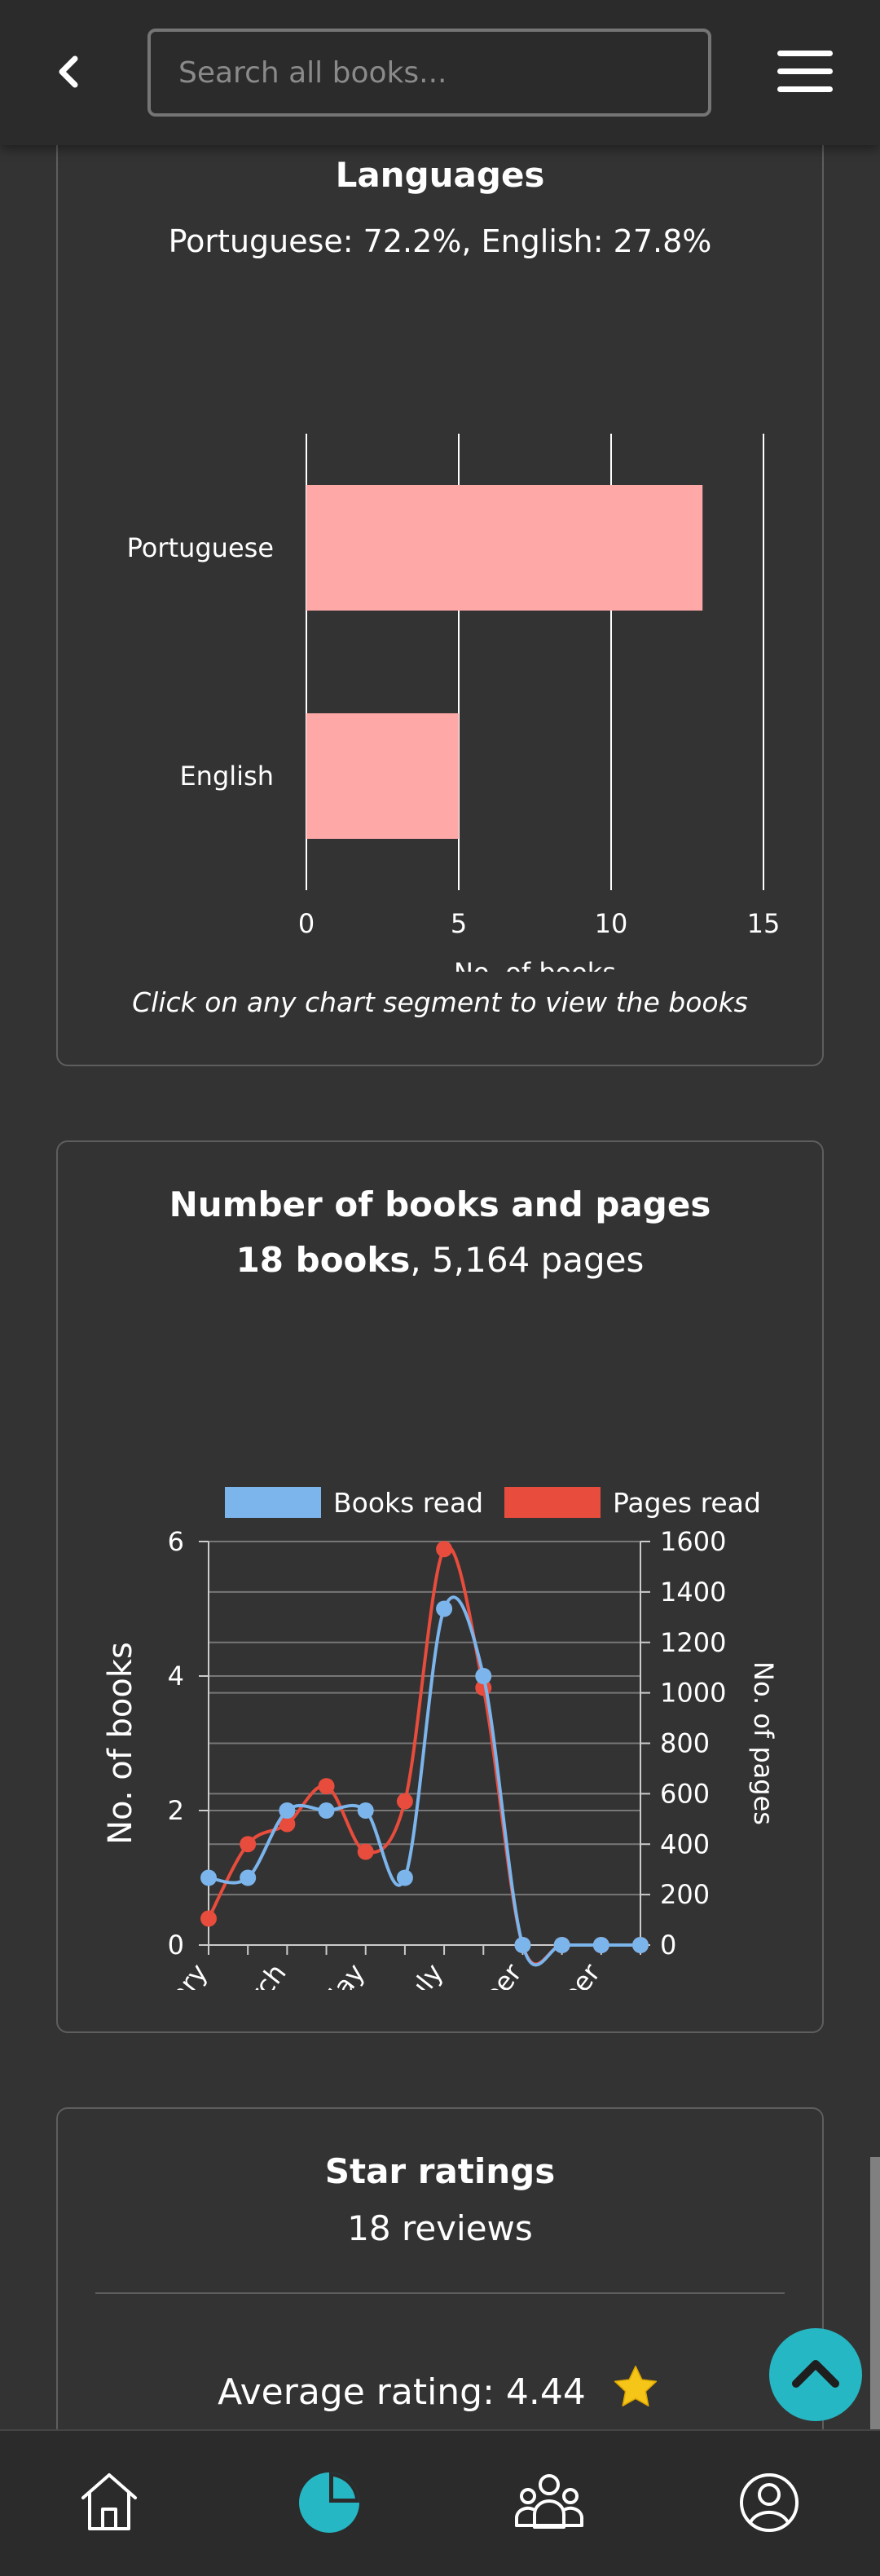 The height and width of the screenshot is (2576, 880). Describe the element at coordinates (323, 1260) in the screenshot. I see `books-count: 18 books` at that location.